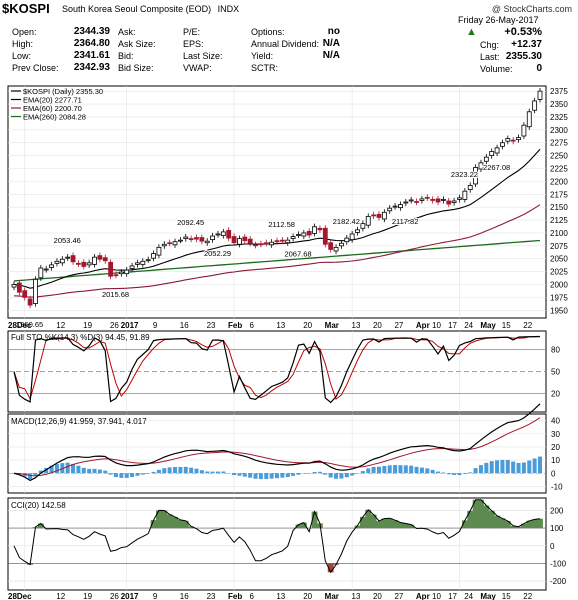  Describe the element at coordinates (130, 325) in the screenshot. I see `x-axis-label: 2017` at that location.